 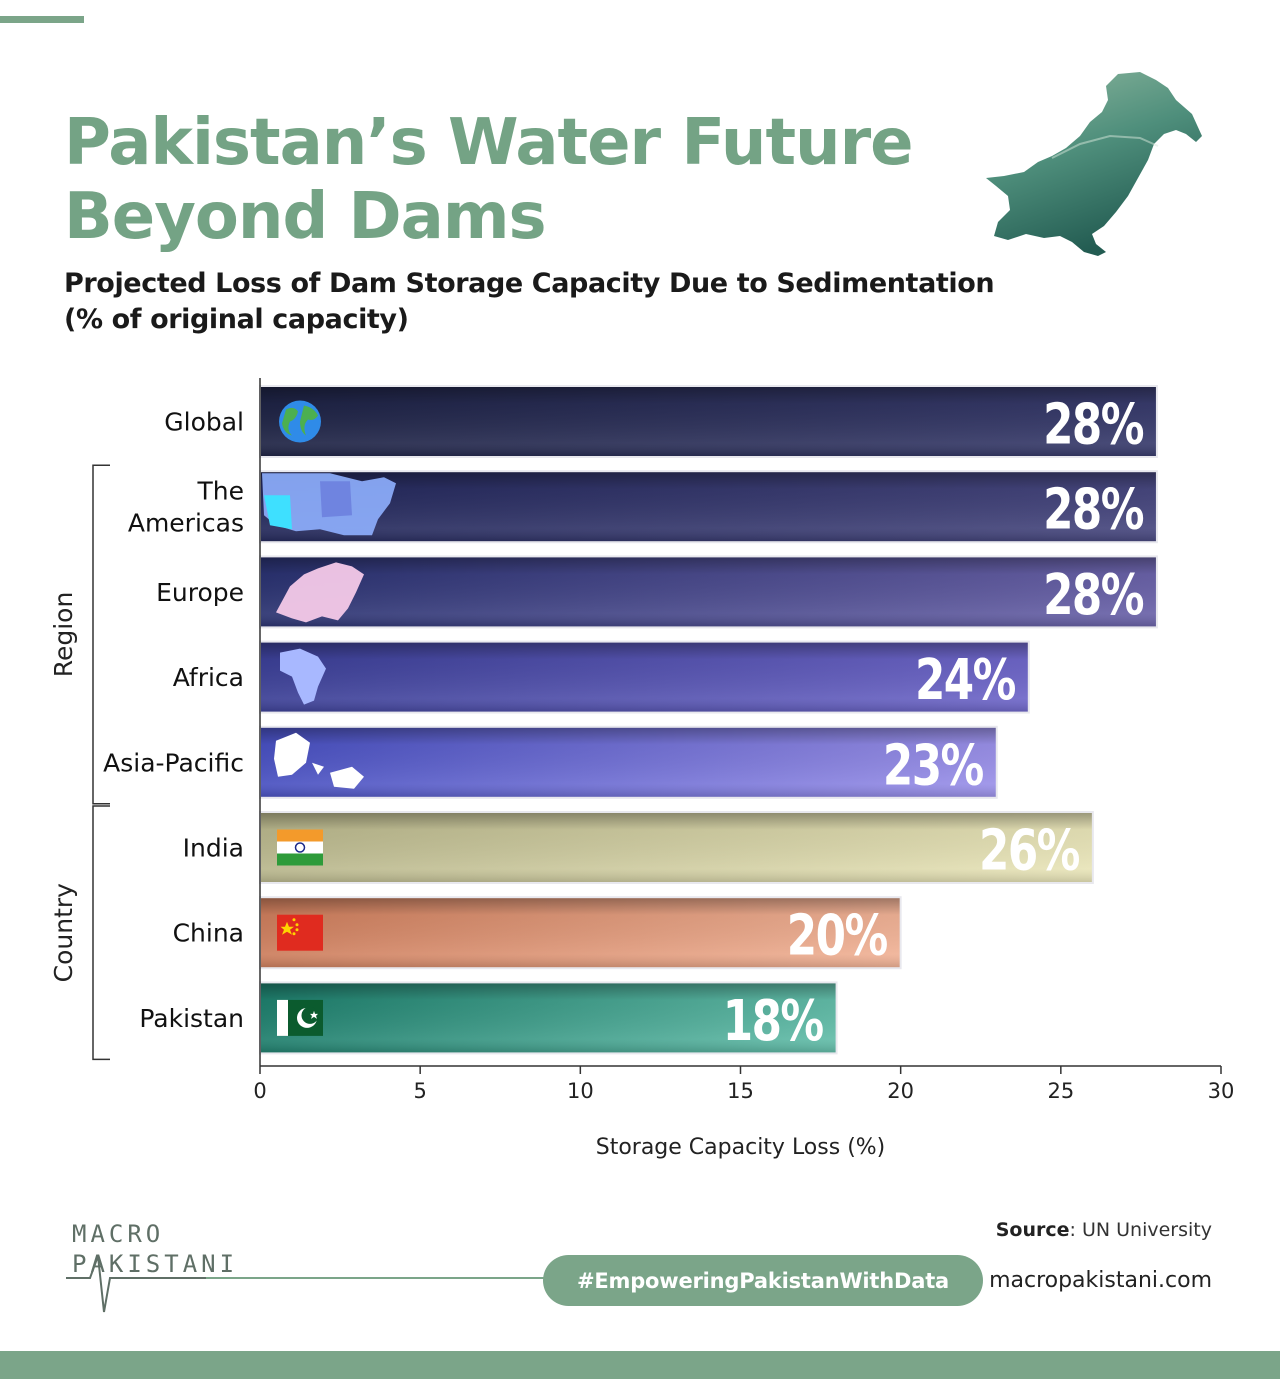 I want to click on brand-logo: MACRO PAKISTANI, so click(x=306, y=1266).